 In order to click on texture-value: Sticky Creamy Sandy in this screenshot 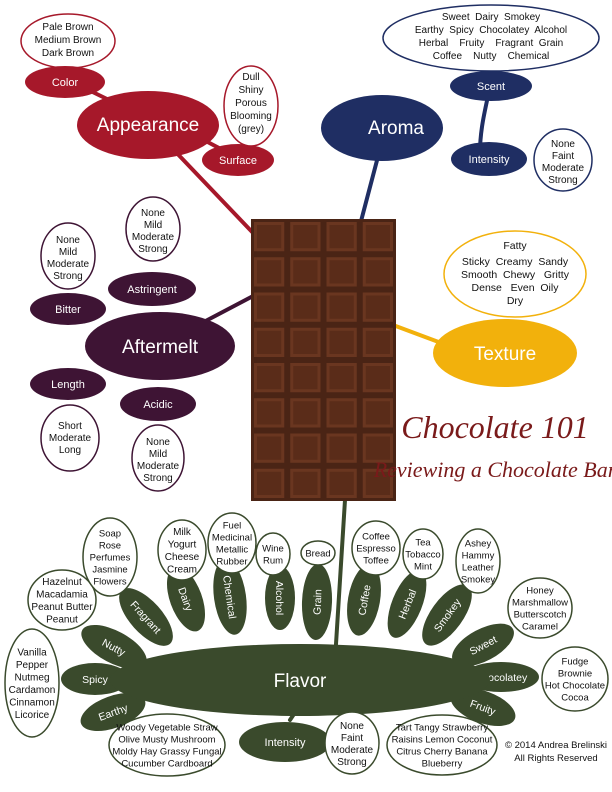, I will do `click(515, 262)`.